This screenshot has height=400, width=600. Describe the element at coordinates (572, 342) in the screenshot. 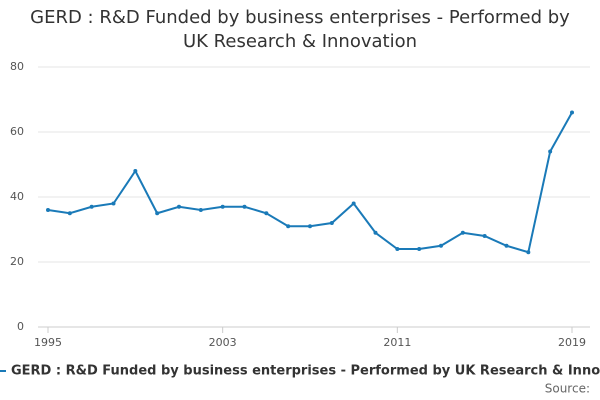

I see `x-tick-label: 2019` at that location.